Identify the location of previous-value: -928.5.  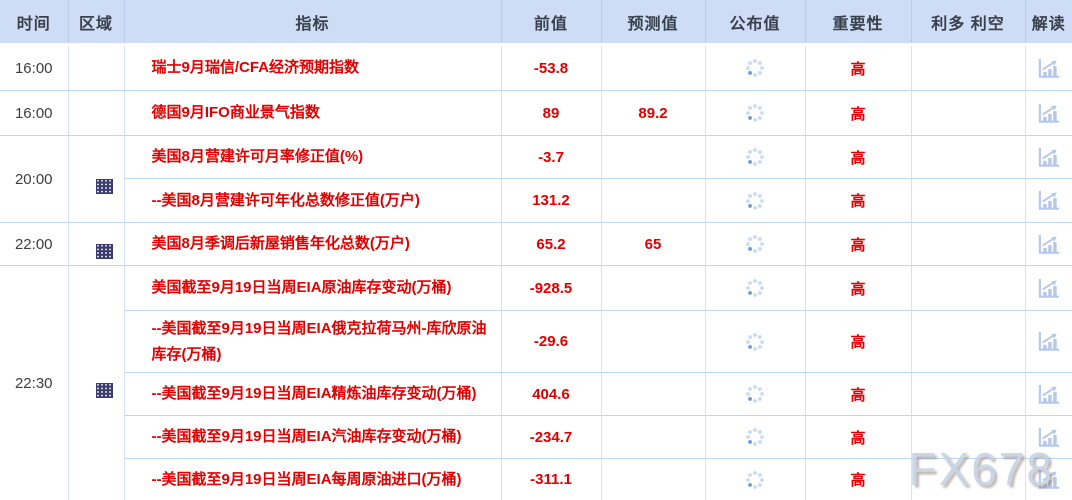
(551, 288).